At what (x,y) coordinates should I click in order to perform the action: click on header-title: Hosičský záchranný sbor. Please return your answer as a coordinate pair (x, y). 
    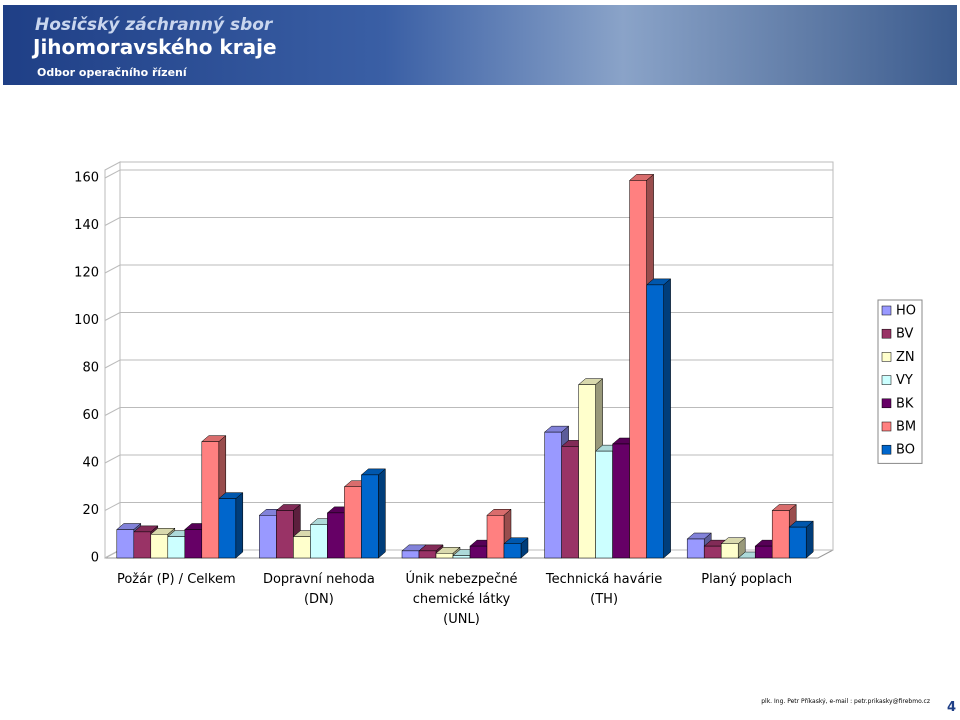
    Looking at the image, I should click on (154, 25).